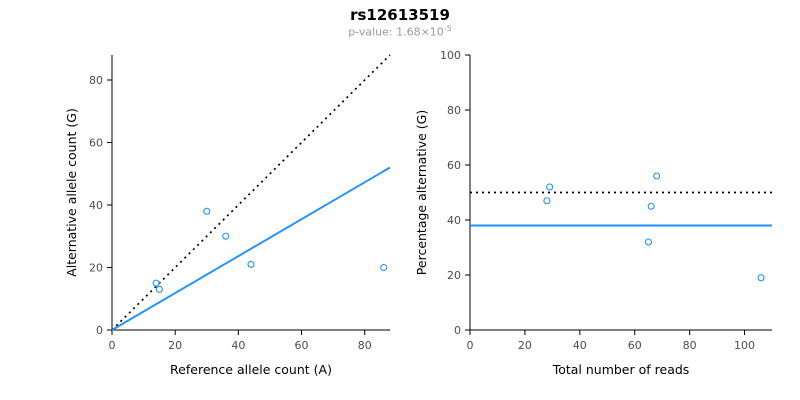  I want to click on plot-subtitle: p-value: 1.68×10-5, so click(400, 32).